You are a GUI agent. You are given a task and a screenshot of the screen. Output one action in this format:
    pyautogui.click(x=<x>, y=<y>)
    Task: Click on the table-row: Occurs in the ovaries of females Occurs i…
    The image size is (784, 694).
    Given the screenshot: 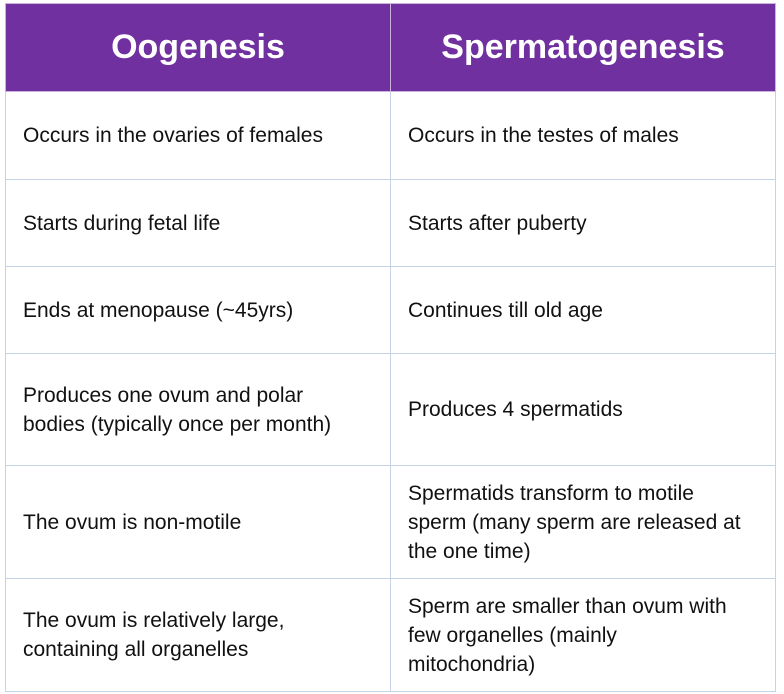 What is the action you would take?
    pyautogui.click(x=390, y=135)
    